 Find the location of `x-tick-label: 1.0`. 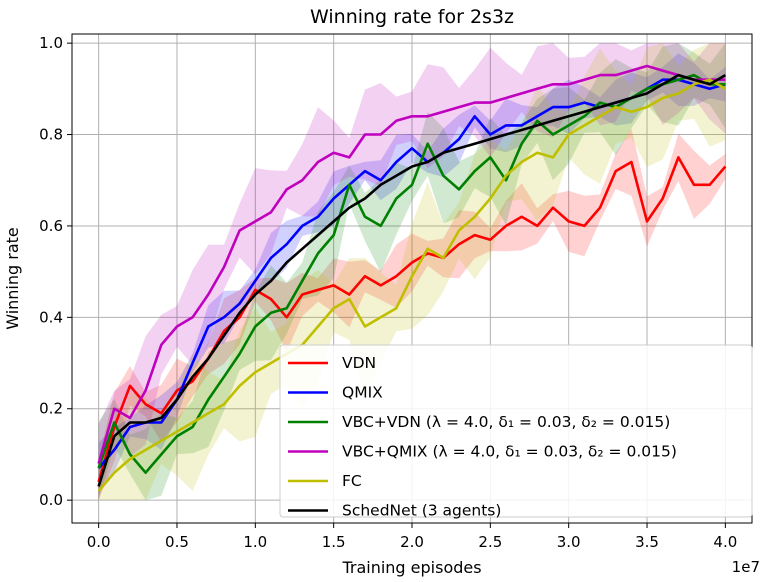

x-tick-label: 1.0 is located at coordinates (255, 542).